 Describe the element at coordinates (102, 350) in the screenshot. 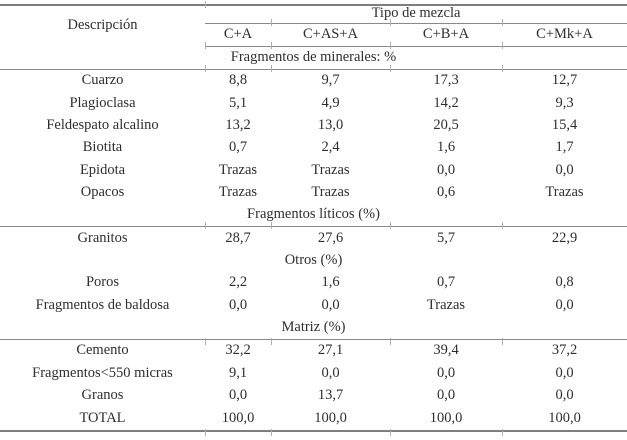

I see `row-label: Cemento` at that location.